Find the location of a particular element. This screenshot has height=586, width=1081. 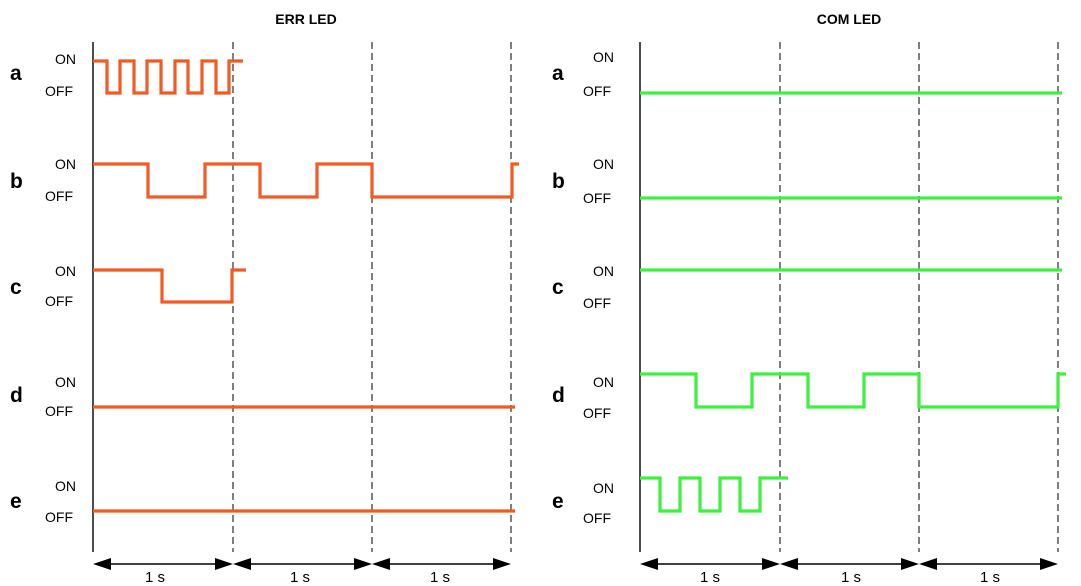

err-row-c-waveform is located at coordinates (169, 286).